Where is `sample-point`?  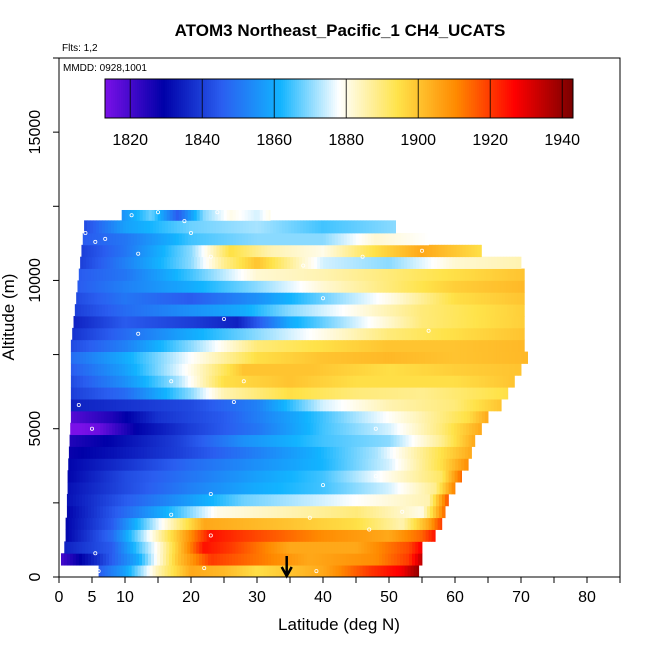
sample-point is located at coordinates (375, 428).